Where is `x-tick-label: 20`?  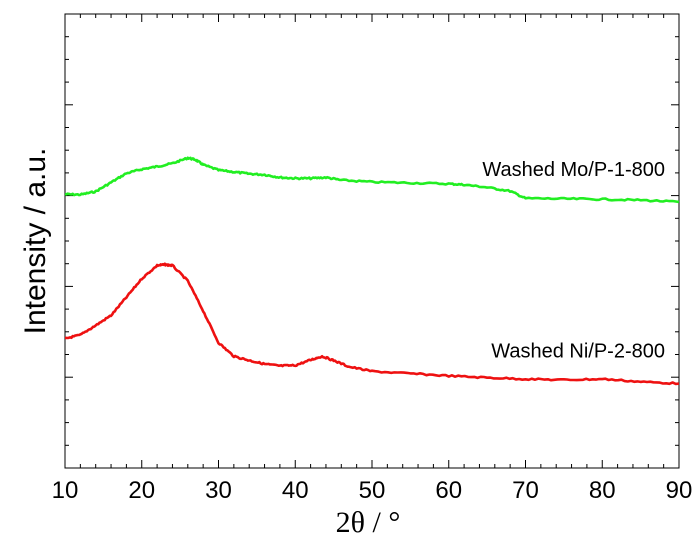 x-tick-label: 20 is located at coordinates (141, 490).